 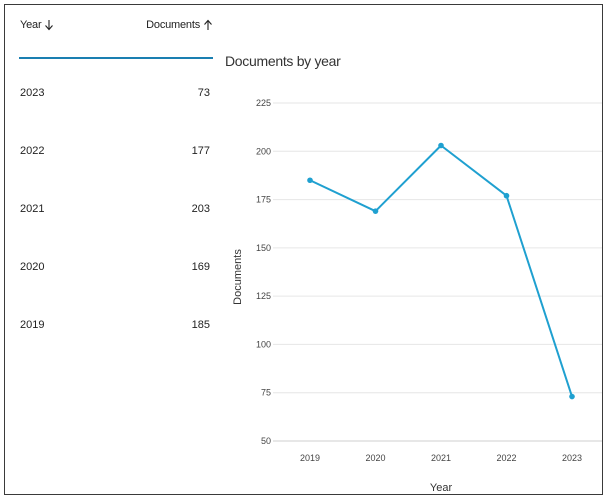 I want to click on chart-title: Documents by year, so click(x=283, y=61).